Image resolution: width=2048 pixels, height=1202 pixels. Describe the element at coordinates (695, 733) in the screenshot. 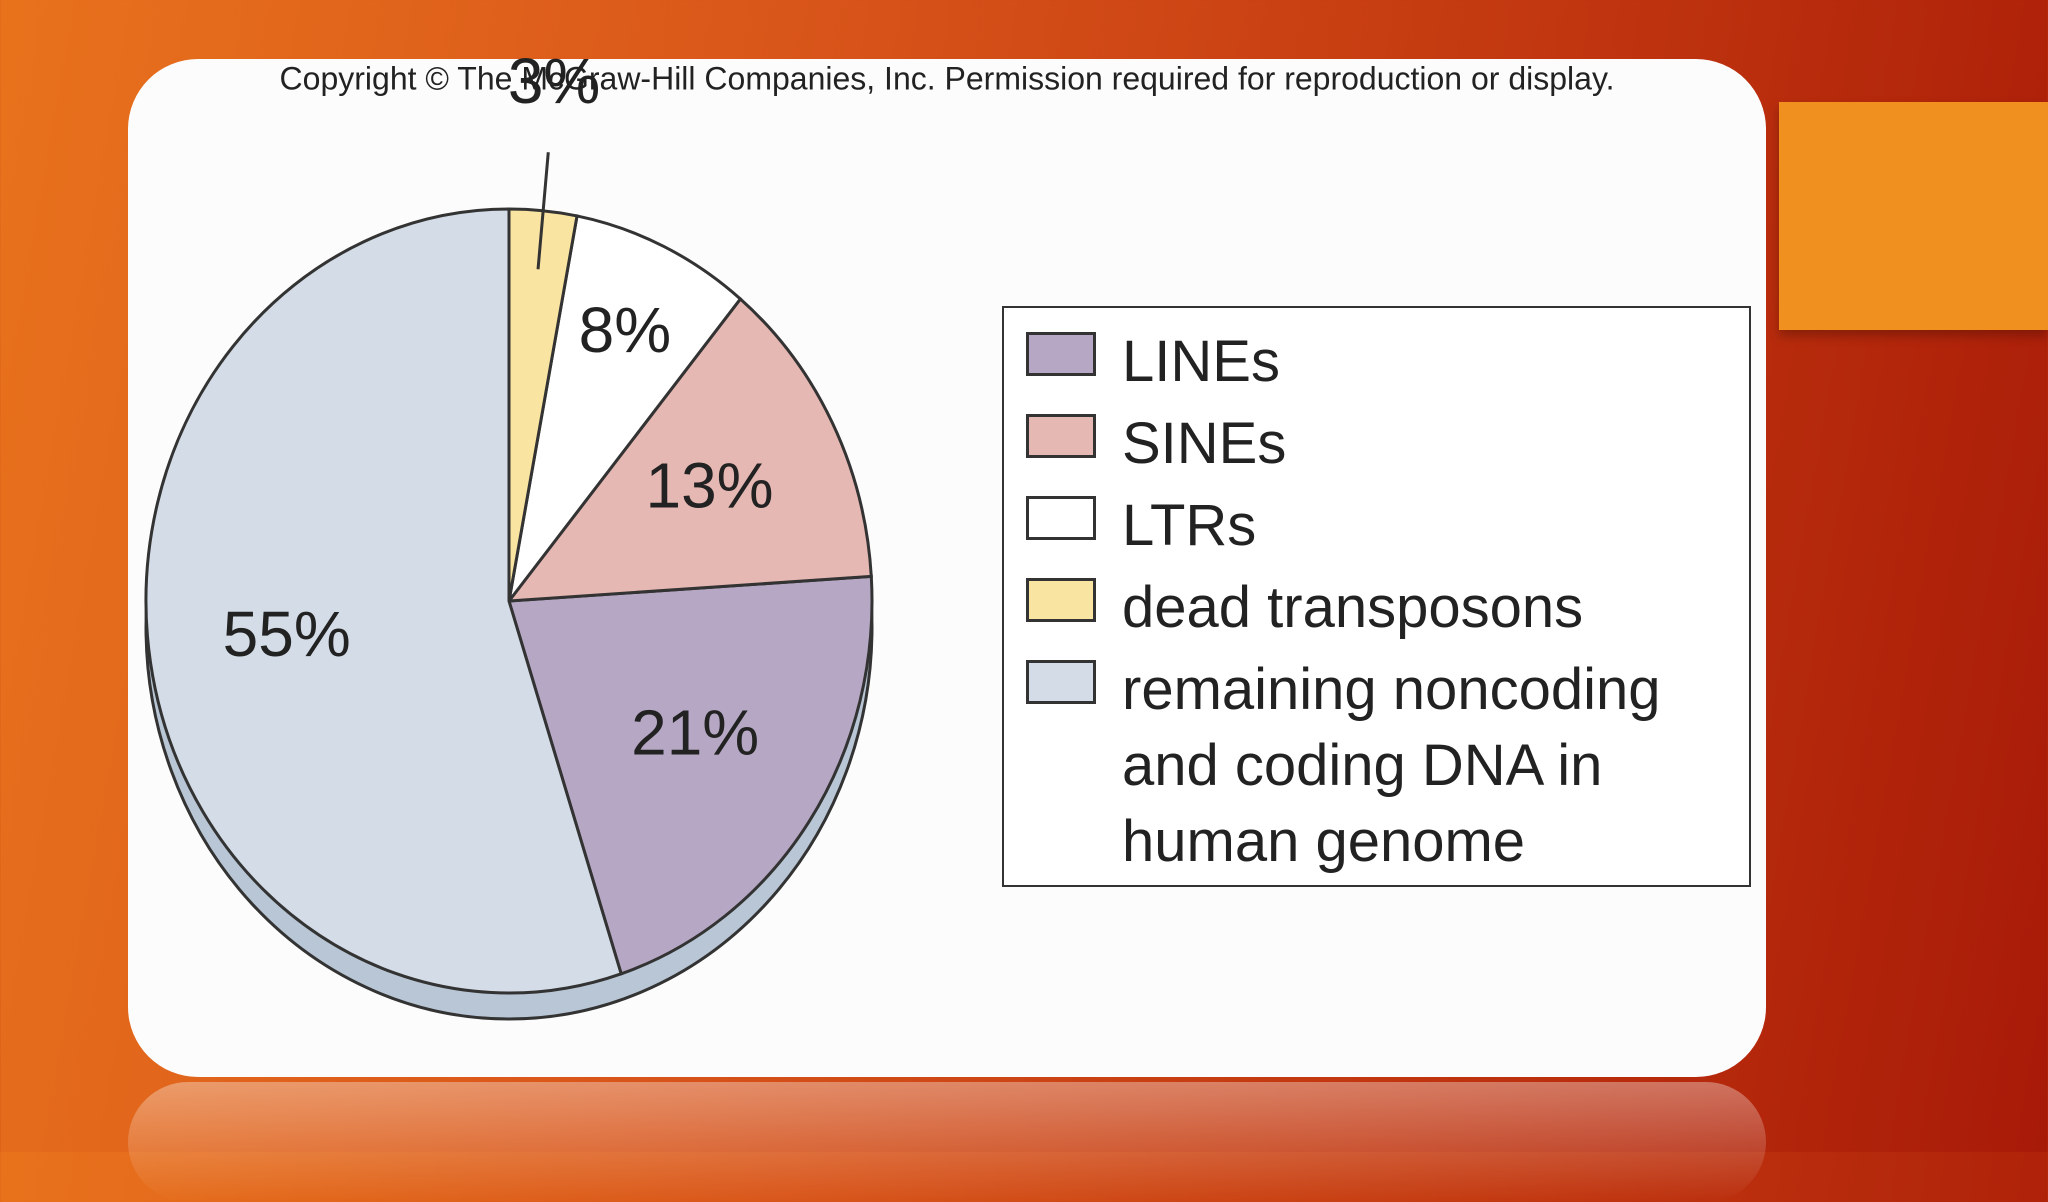

I see `data-label: 21%` at that location.